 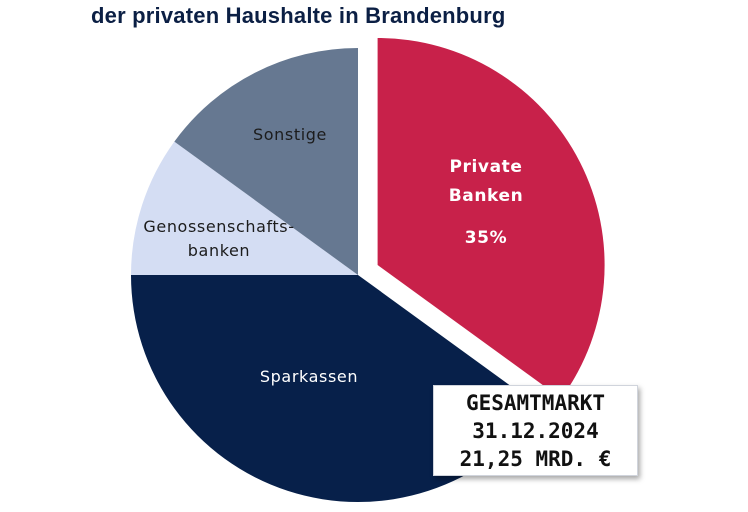 I want to click on chart-title: der privaten Haushalte in Brandenburg, so click(x=298, y=15).